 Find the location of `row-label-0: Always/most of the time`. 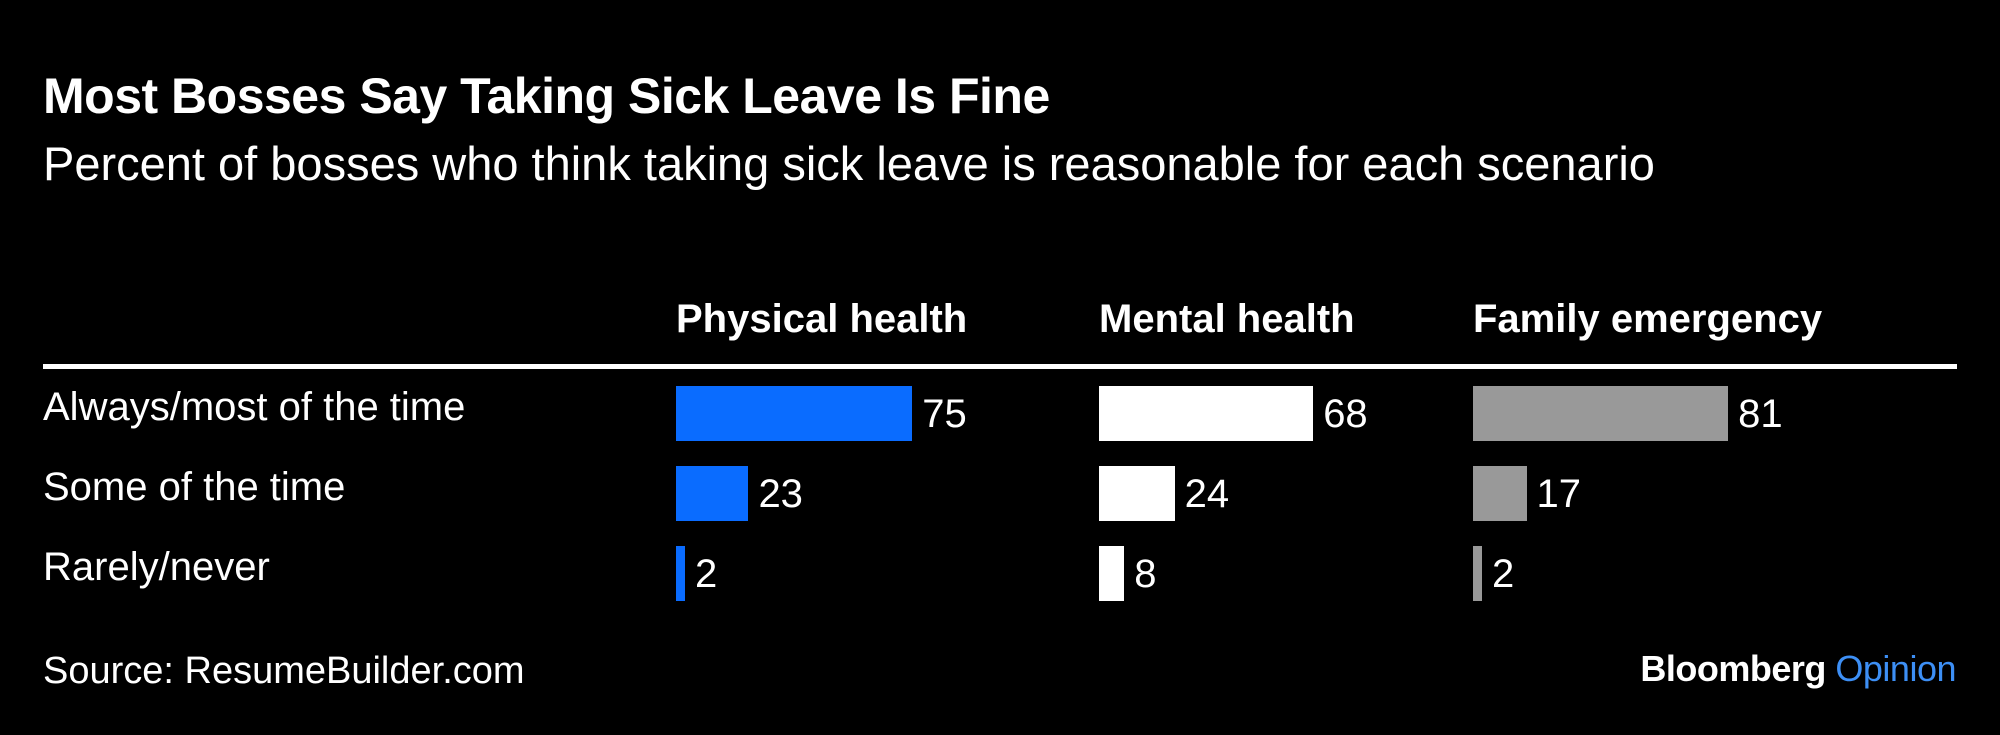

row-label-0: Always/most of the time is located at coordinates (254, 407).